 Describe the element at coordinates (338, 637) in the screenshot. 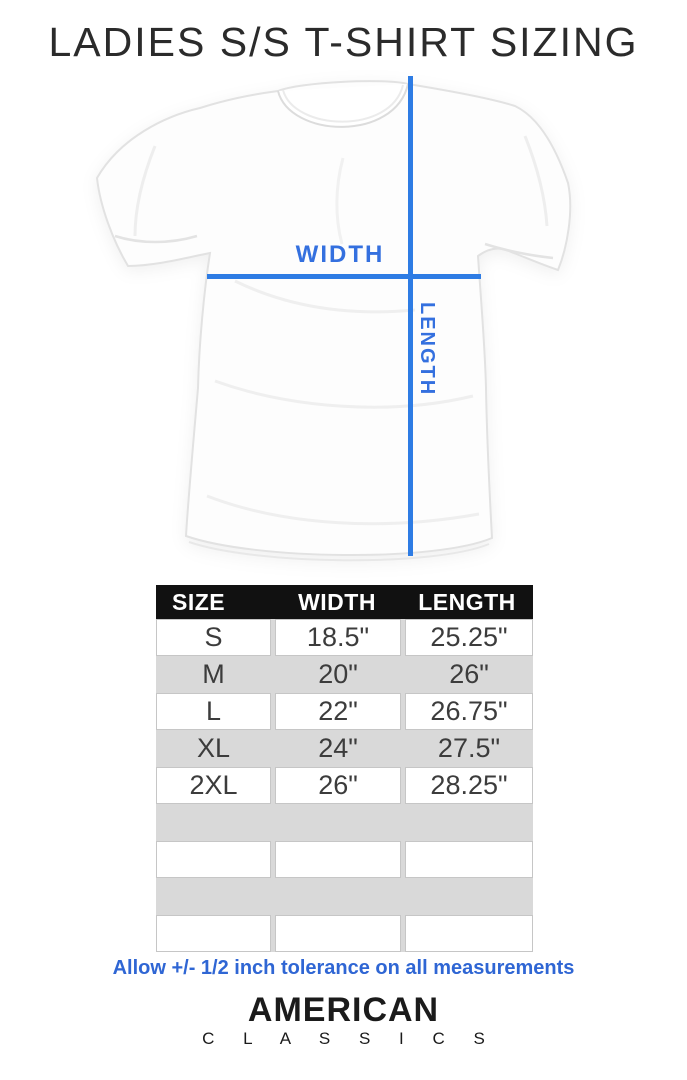

I see `width-value: 18.5"` at that location.